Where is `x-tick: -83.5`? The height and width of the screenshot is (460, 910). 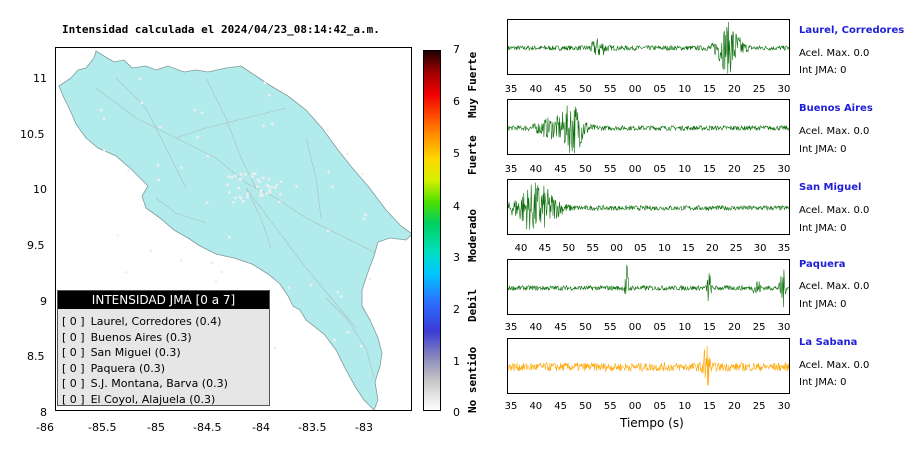
x-tick: -83.5 is located at coordinates (312, 427).